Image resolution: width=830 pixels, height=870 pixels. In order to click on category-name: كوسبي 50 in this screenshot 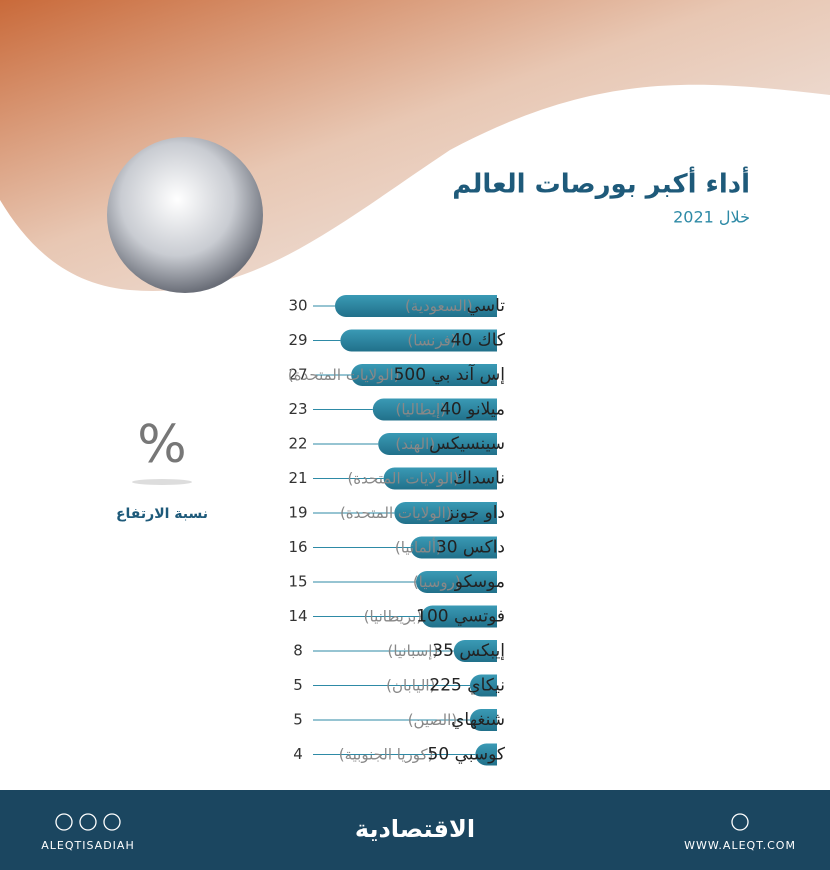, I will do `click(467, 755)`.